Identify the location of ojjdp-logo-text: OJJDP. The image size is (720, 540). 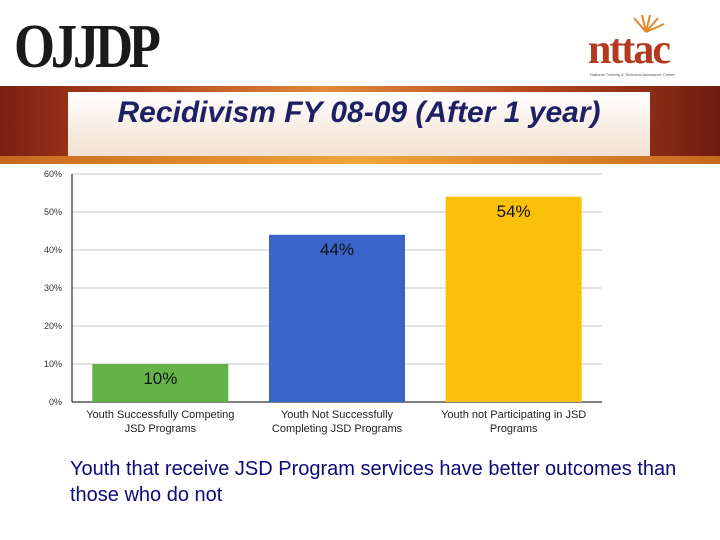
(87, 47).